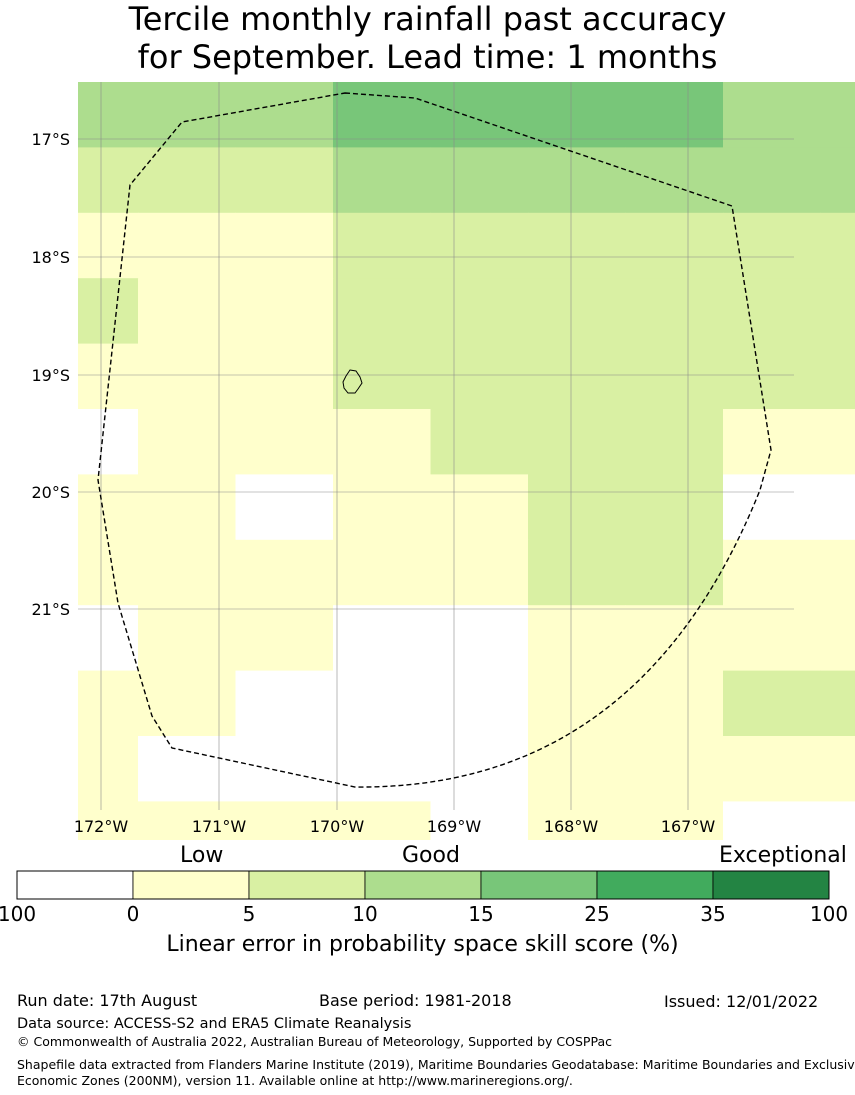 The width and height of the screenshot is (855, 1095). I want to click on colorbar-tick-label: 35, so click(713, 914).